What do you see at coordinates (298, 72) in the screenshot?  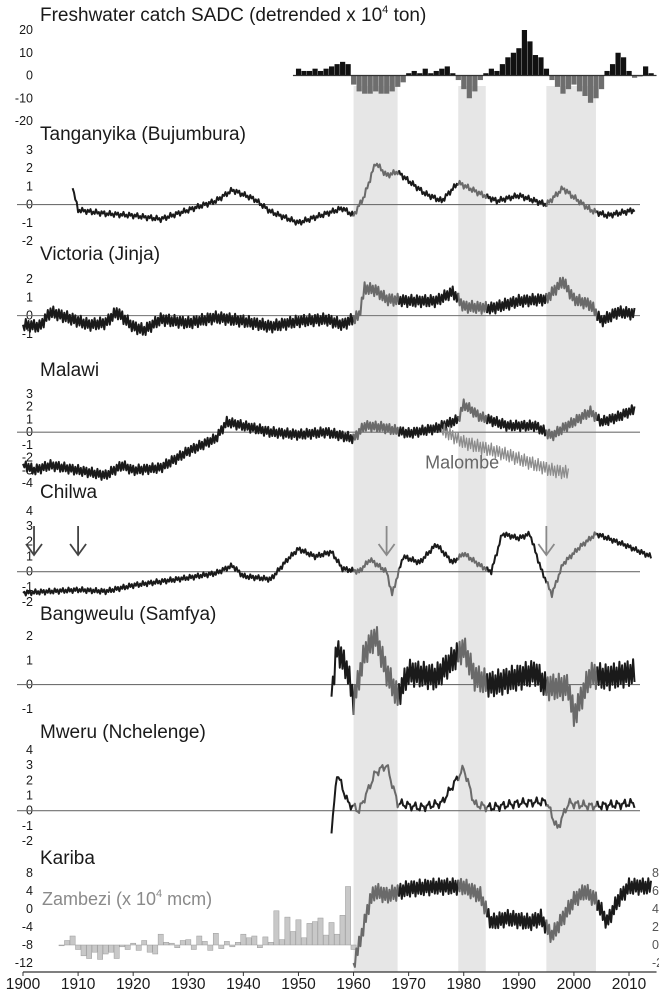 I see `sadc-bar-1950` at bounding box center [298, 72].